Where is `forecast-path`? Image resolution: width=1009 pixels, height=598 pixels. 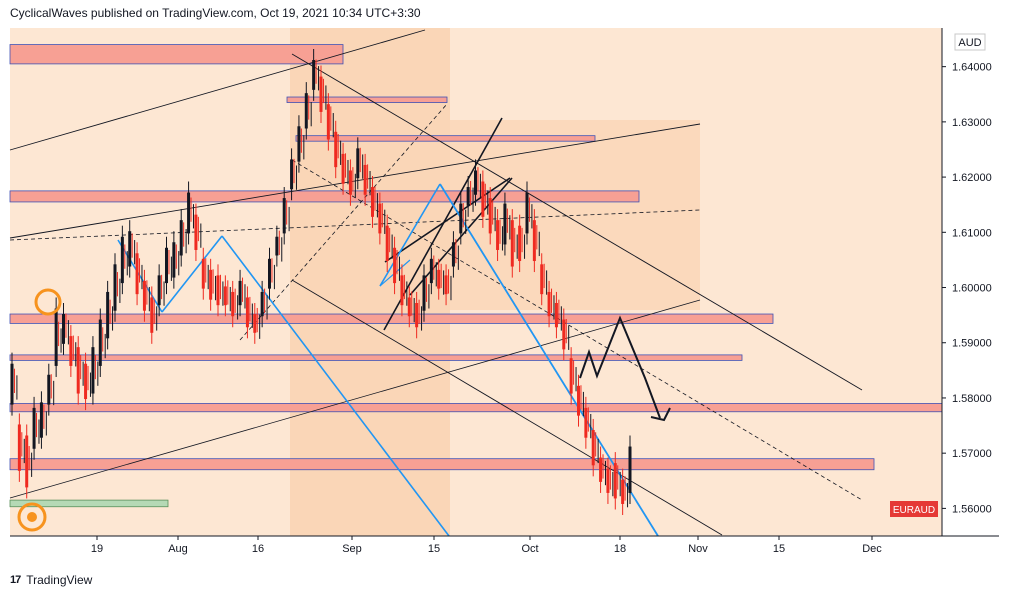 forecast-path is located at coordinates (620, 367).